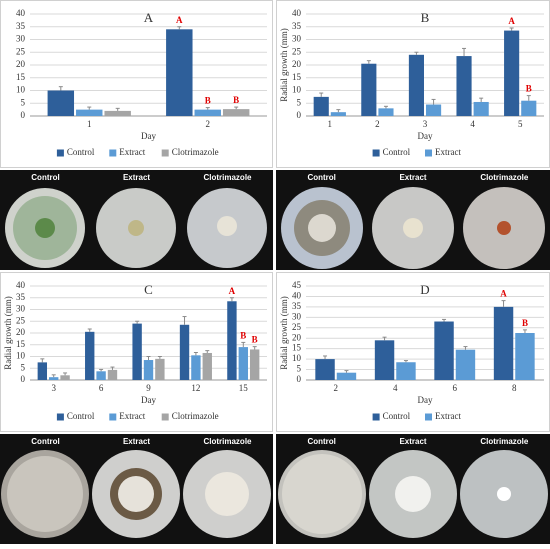 The height and width of the screenshot is (549, 550). Describe the element at coordinates (297, 285) in the screenshot. I see `y-tick-label: 45` at that location.